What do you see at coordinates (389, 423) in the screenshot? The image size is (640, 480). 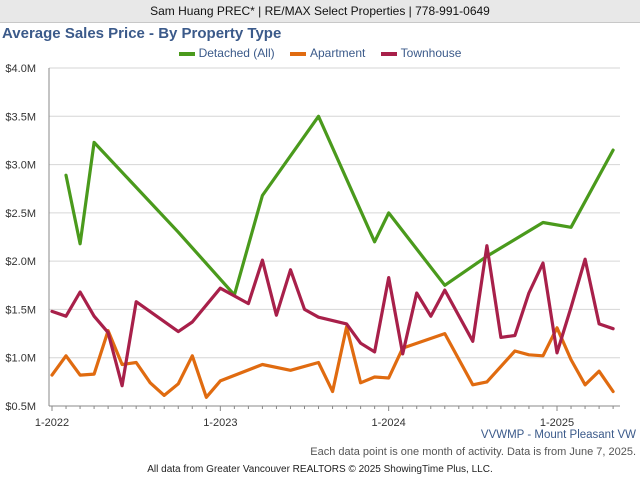 I see `x-tick-label: 1-2024` at bounding box center [389, 423].